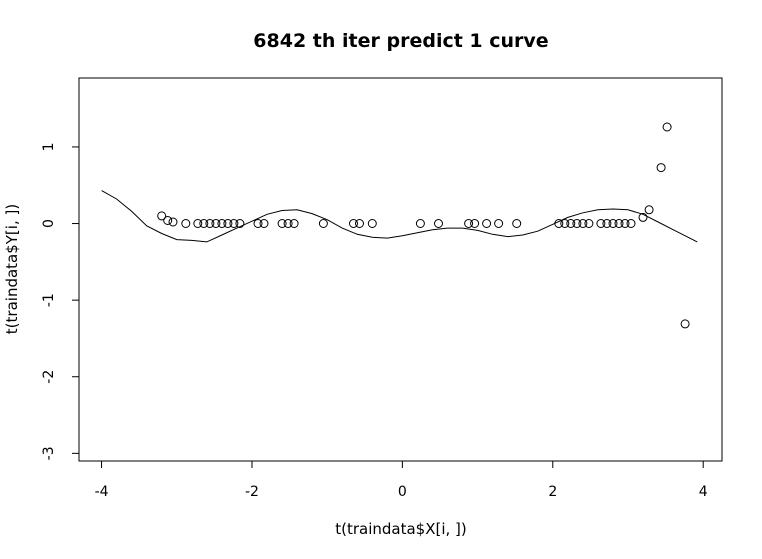  Describe the element at coordinates (552, 492) in the screenshot. I see `x-tick-label: 2` at that location.